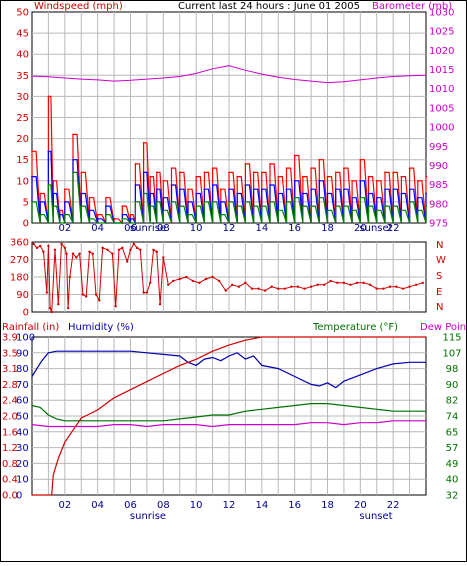 The image size is (467, 566). I want to click on rain-tick-label: 1.6, so click(10, 432).